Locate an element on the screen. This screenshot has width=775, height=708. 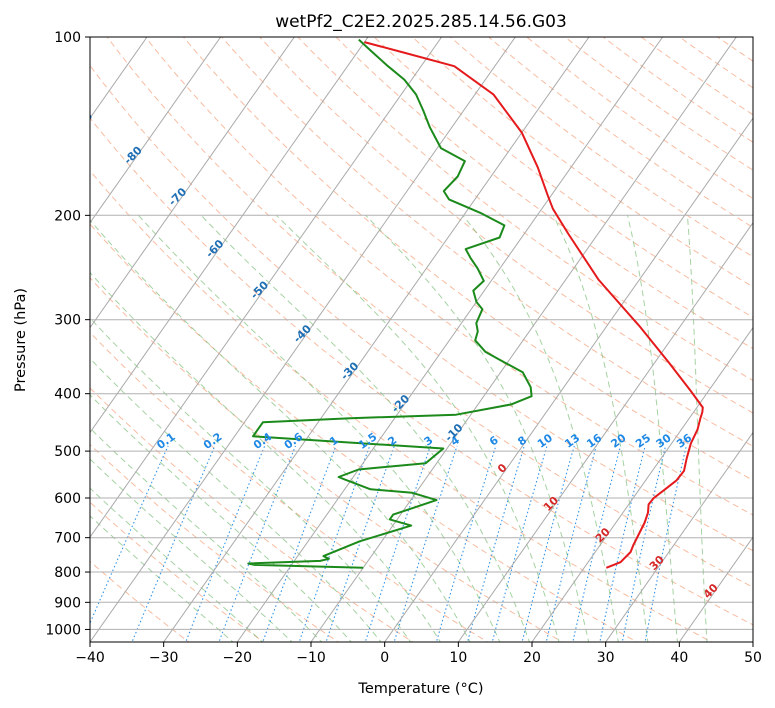
x-tick-label: 30 is located at coordinates (606, 658).